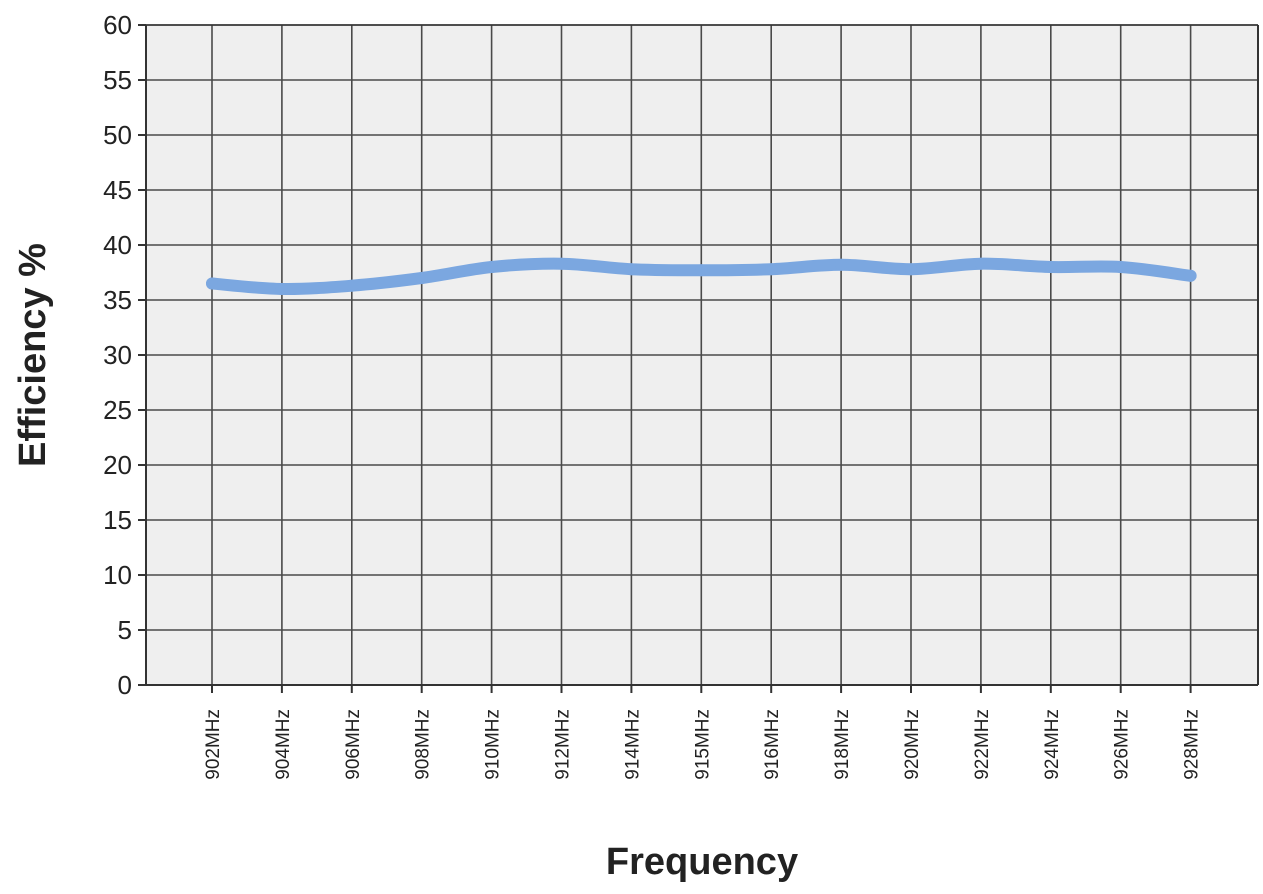 This screenshot has height=894, width=1263. What do you see at coordinates (117, 245) in the screenshot?
I see `y-tick-label: 40` at bounding box center [117, 245].